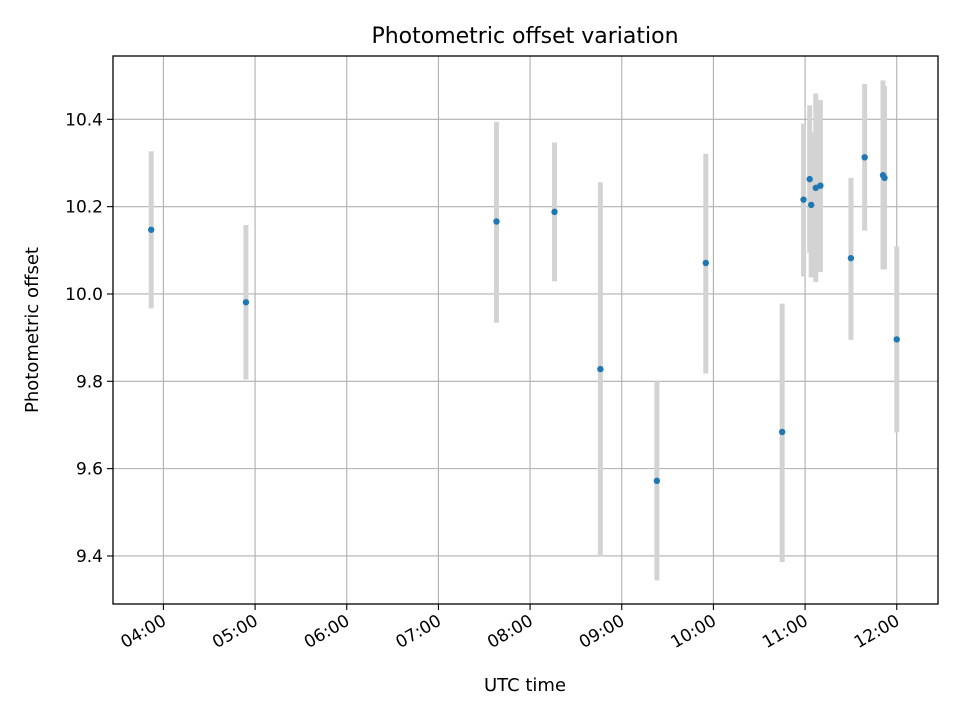 This screenshot has width=960, height=720. What do you see at coordinates (510, 632) in the screenshot?
I see `x-tick-label: 08:00` at bounding box center [510, 632].